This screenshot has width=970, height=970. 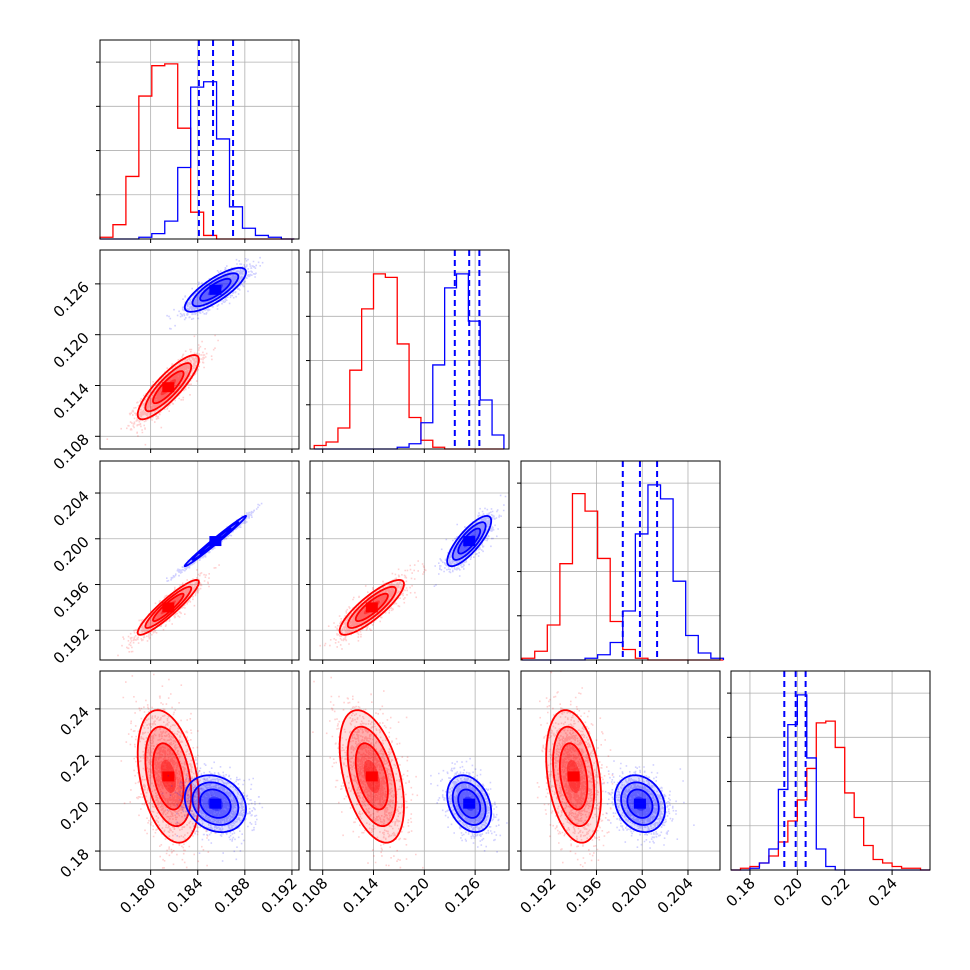 What do you see at coordinates (232, 895) in the screenshot?
I see `x-tick-label: 0.188` at bounding box center [232, 895].